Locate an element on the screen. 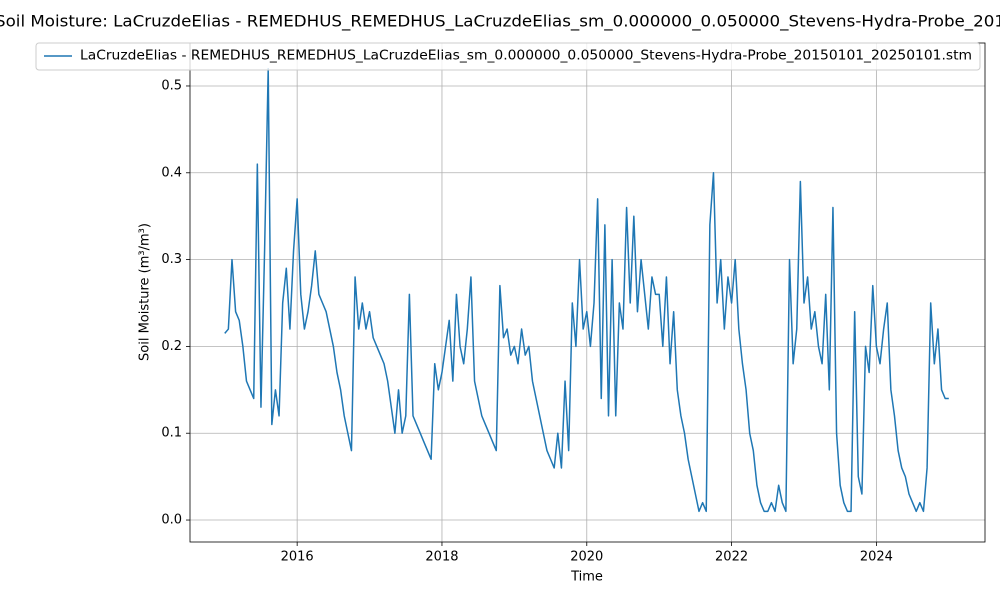  y-tick-label: 0.1 is located at coordinates (171, 433).